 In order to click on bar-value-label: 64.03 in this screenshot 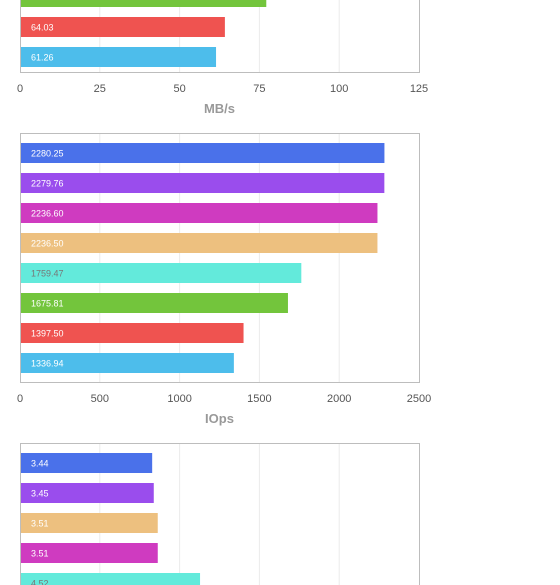, I will do `click(42, 28)`.